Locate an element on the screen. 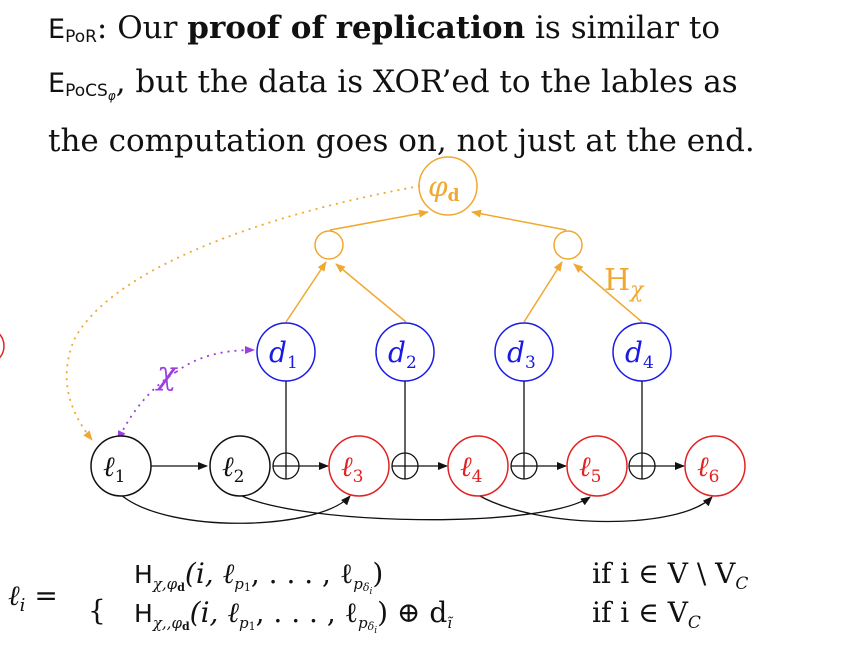 This screenshot has height=656, width=844. svg-text: ℓ5 is located at coordinates (590, 468).